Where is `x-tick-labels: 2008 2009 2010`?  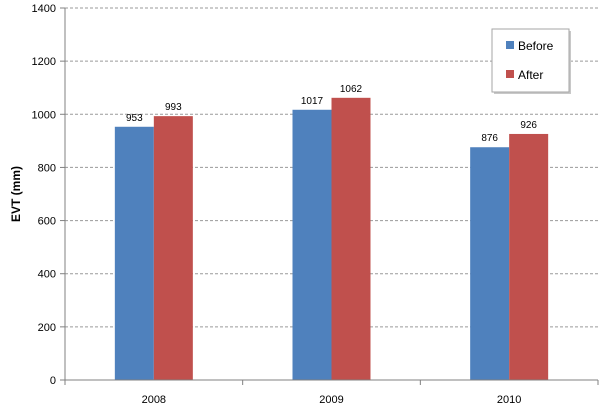
x-tick-labels: 2008 2009 2010 is located at coordinates (332, 400).